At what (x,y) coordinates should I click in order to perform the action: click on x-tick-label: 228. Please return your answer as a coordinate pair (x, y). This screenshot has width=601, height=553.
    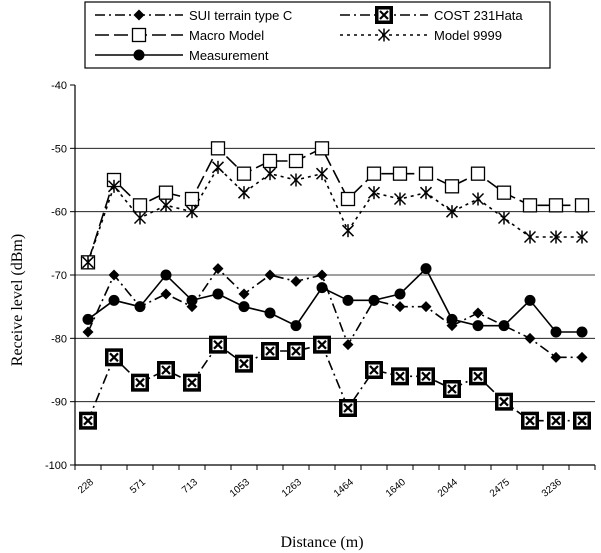
    Looking at the image, I should click on (86, 486).